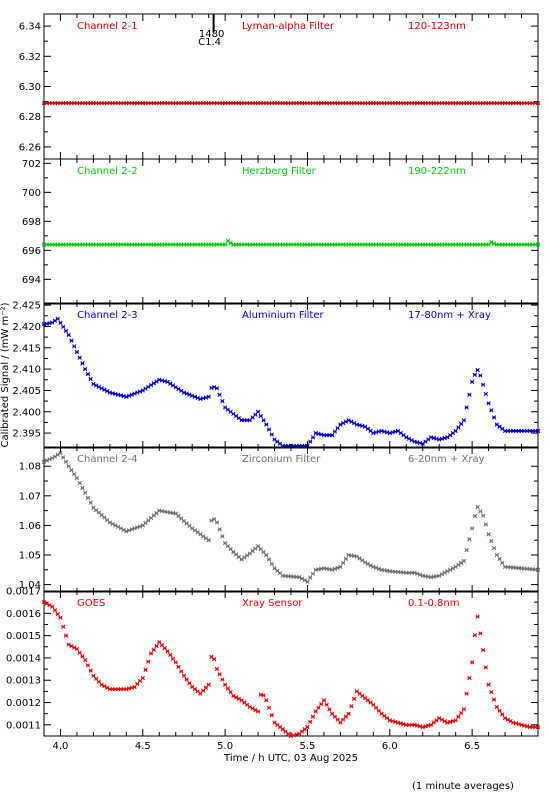 This screenshot has height=800, width=550. Describe the element at coordinates (434, 603) in the screenshot. I see `band-label: 0.1-0.8nm` at that location.